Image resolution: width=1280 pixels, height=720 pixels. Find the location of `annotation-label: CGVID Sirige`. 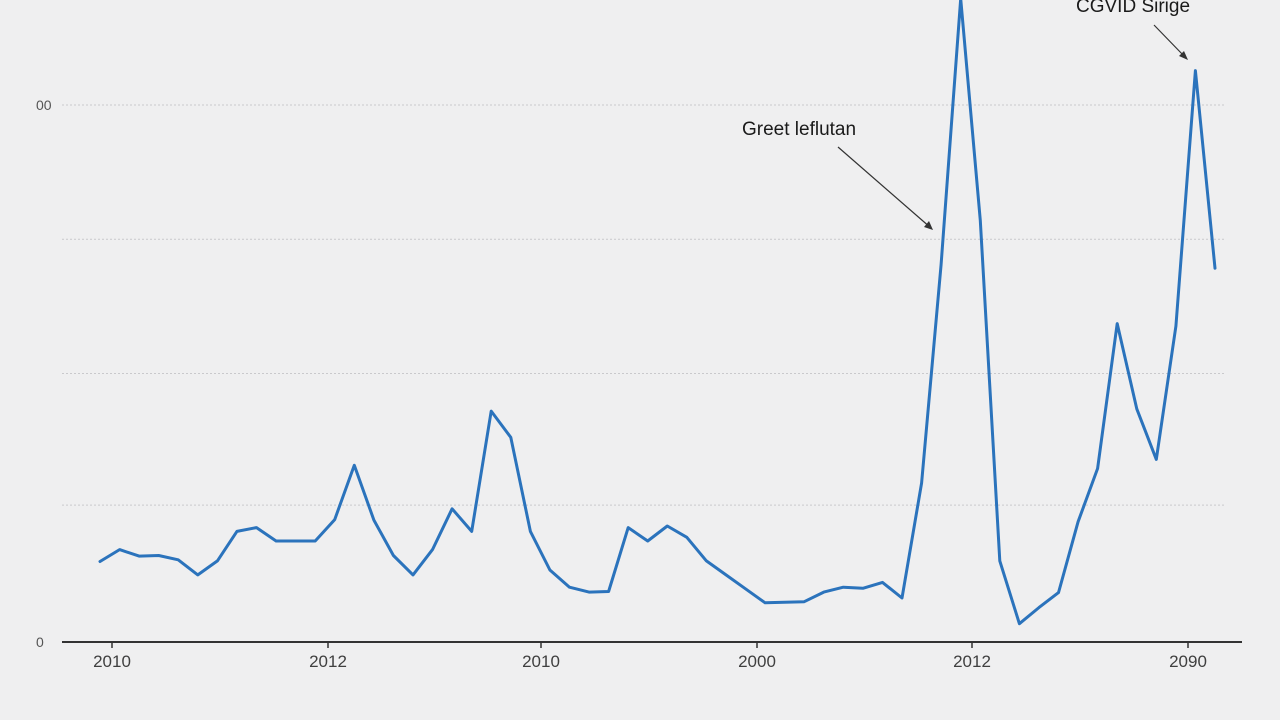

annotation-label: CGVID Sirige is located at coordinates (1133, 8).